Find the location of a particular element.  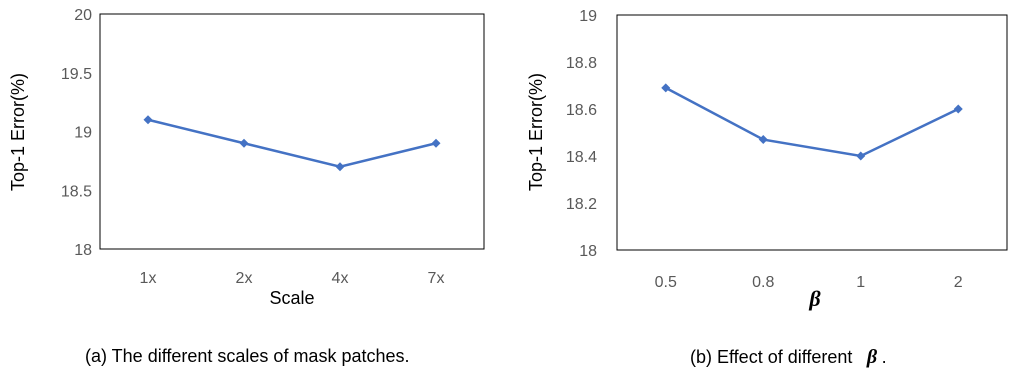

chart-a-markers is located at coordinates (292, 143).